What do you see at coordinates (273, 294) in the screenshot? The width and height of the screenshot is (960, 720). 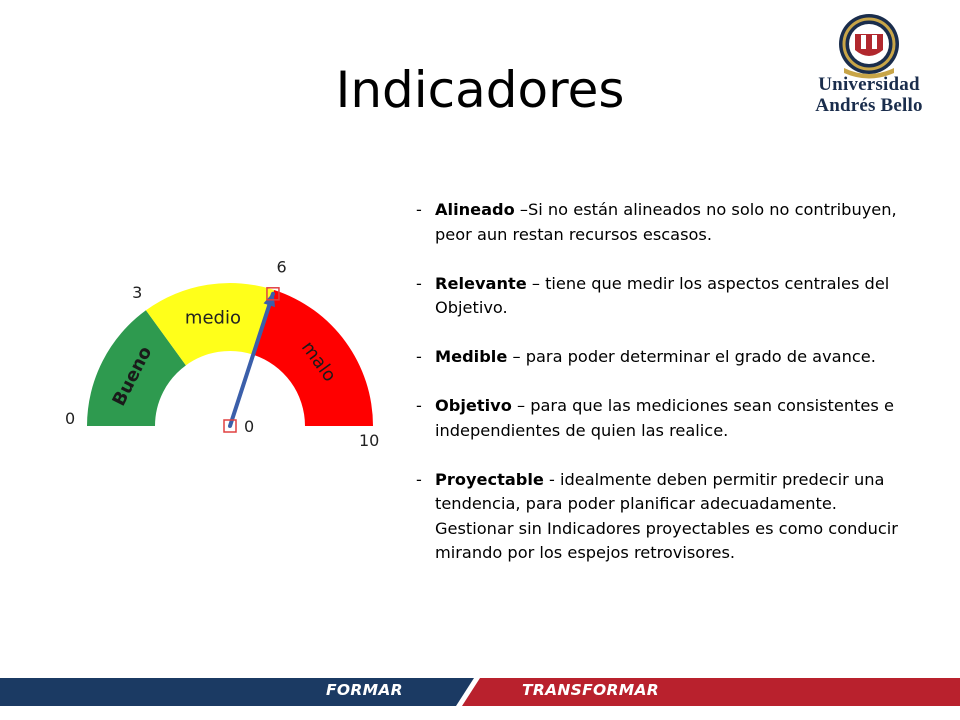 I see `gauge-tip-marker` at bounding box center [273, 294].